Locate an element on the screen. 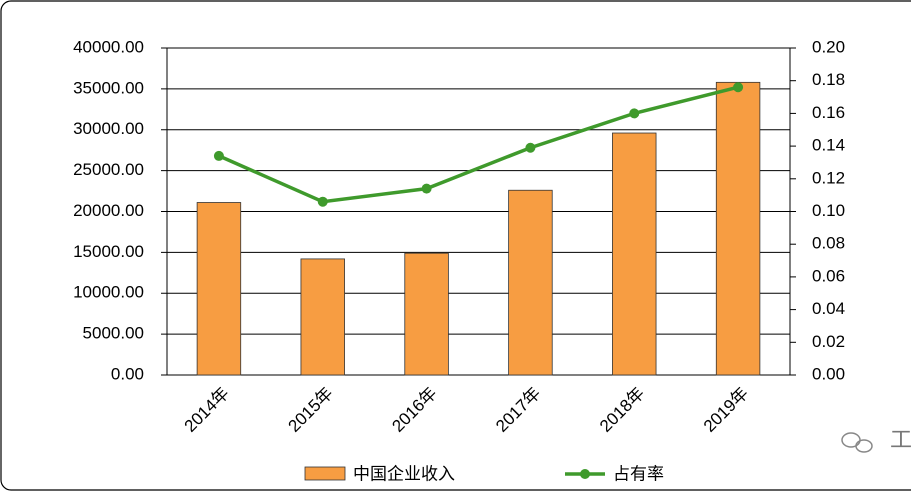 The height and width of the screenshot is (492, 911). watermark-icon is located at coordinates (857, 442).